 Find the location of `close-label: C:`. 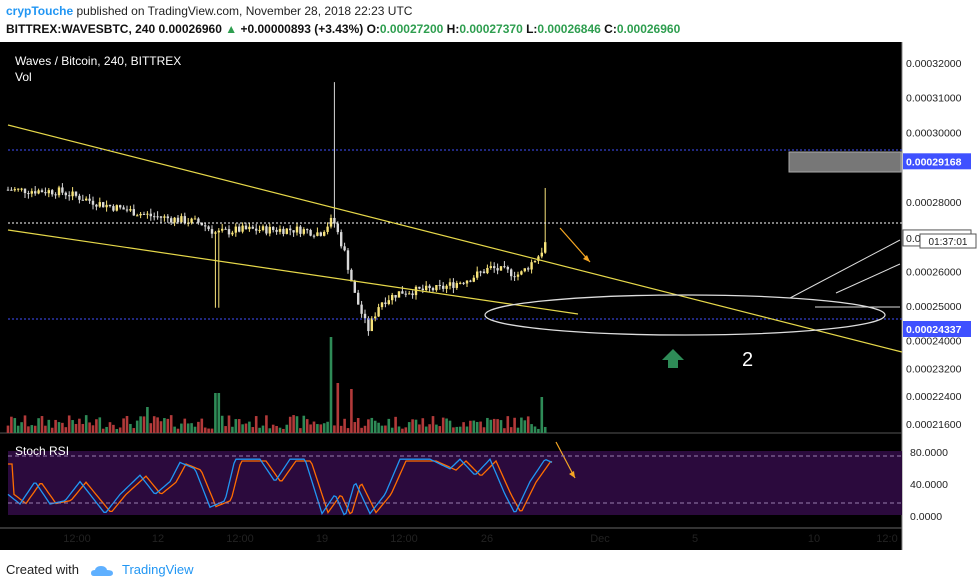

close-label: C: is located at coordinates (610, 29).